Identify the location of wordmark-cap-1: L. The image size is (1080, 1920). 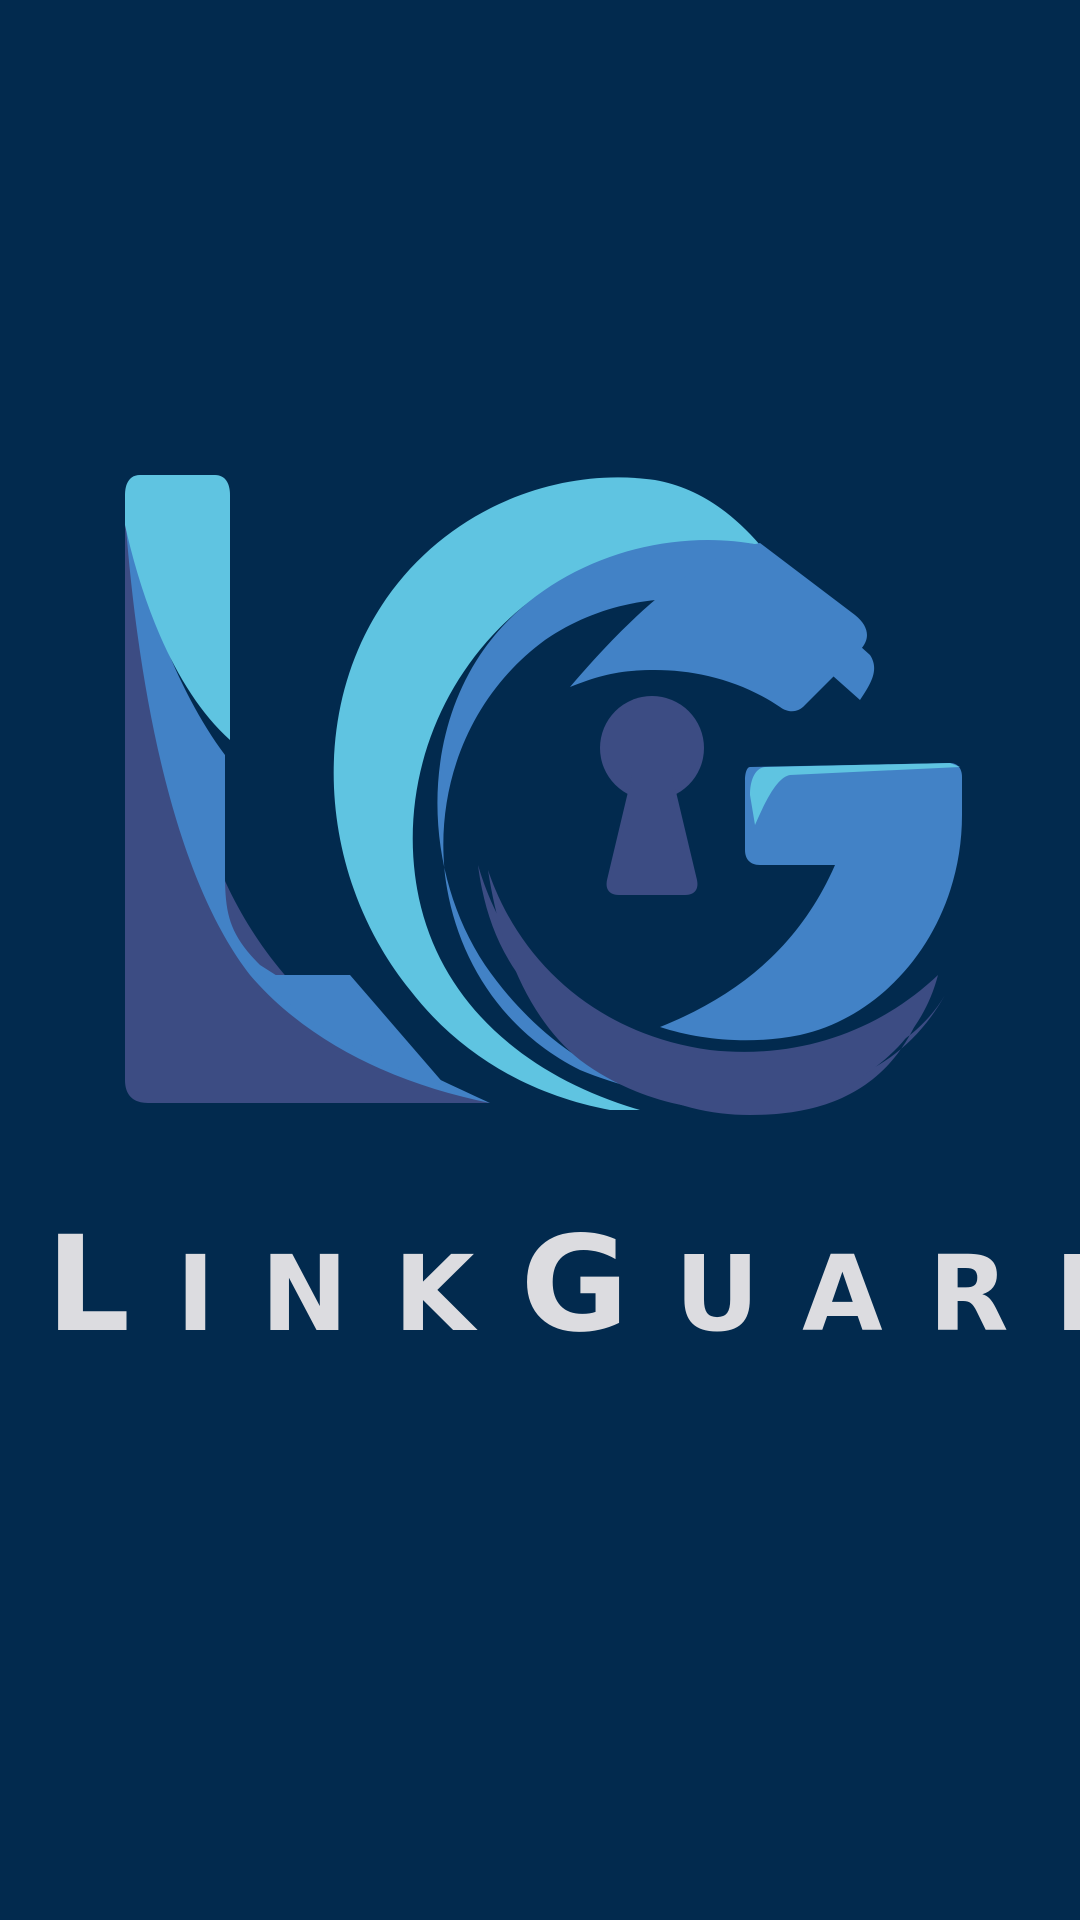
(111, 1285).